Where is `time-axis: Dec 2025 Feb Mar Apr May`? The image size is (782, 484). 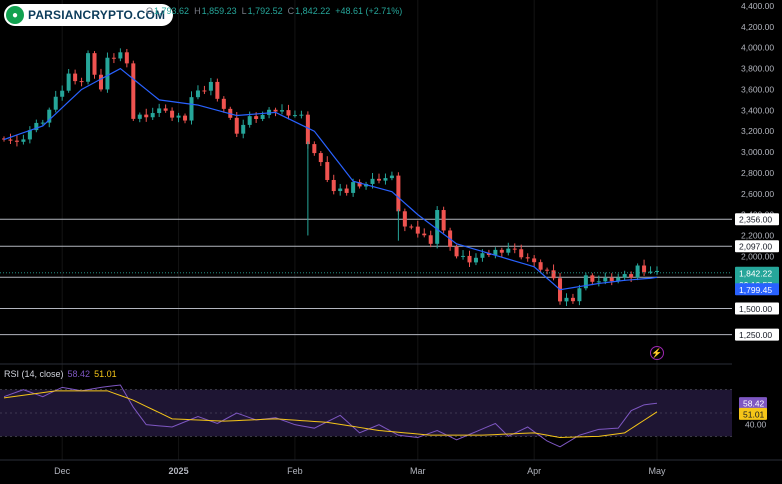 time-axis: Dec 2025 Feb Mar Apr May is located at coordinates (391, 467).